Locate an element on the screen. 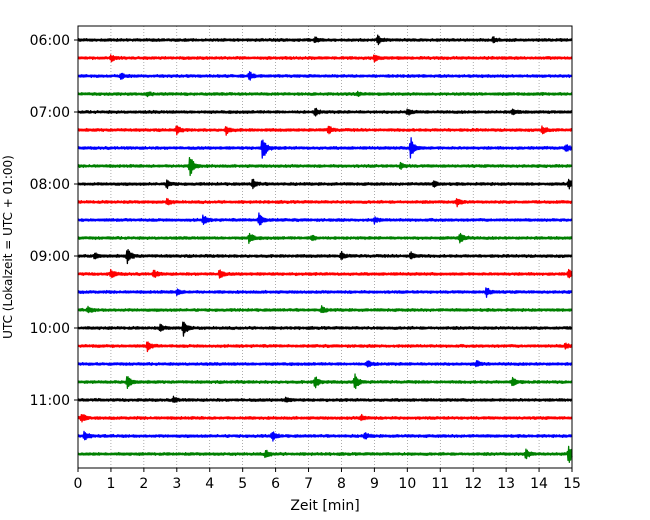 The image size is (650, 520). y-tick-label: 11:00 is located at coordinates (50, 401).